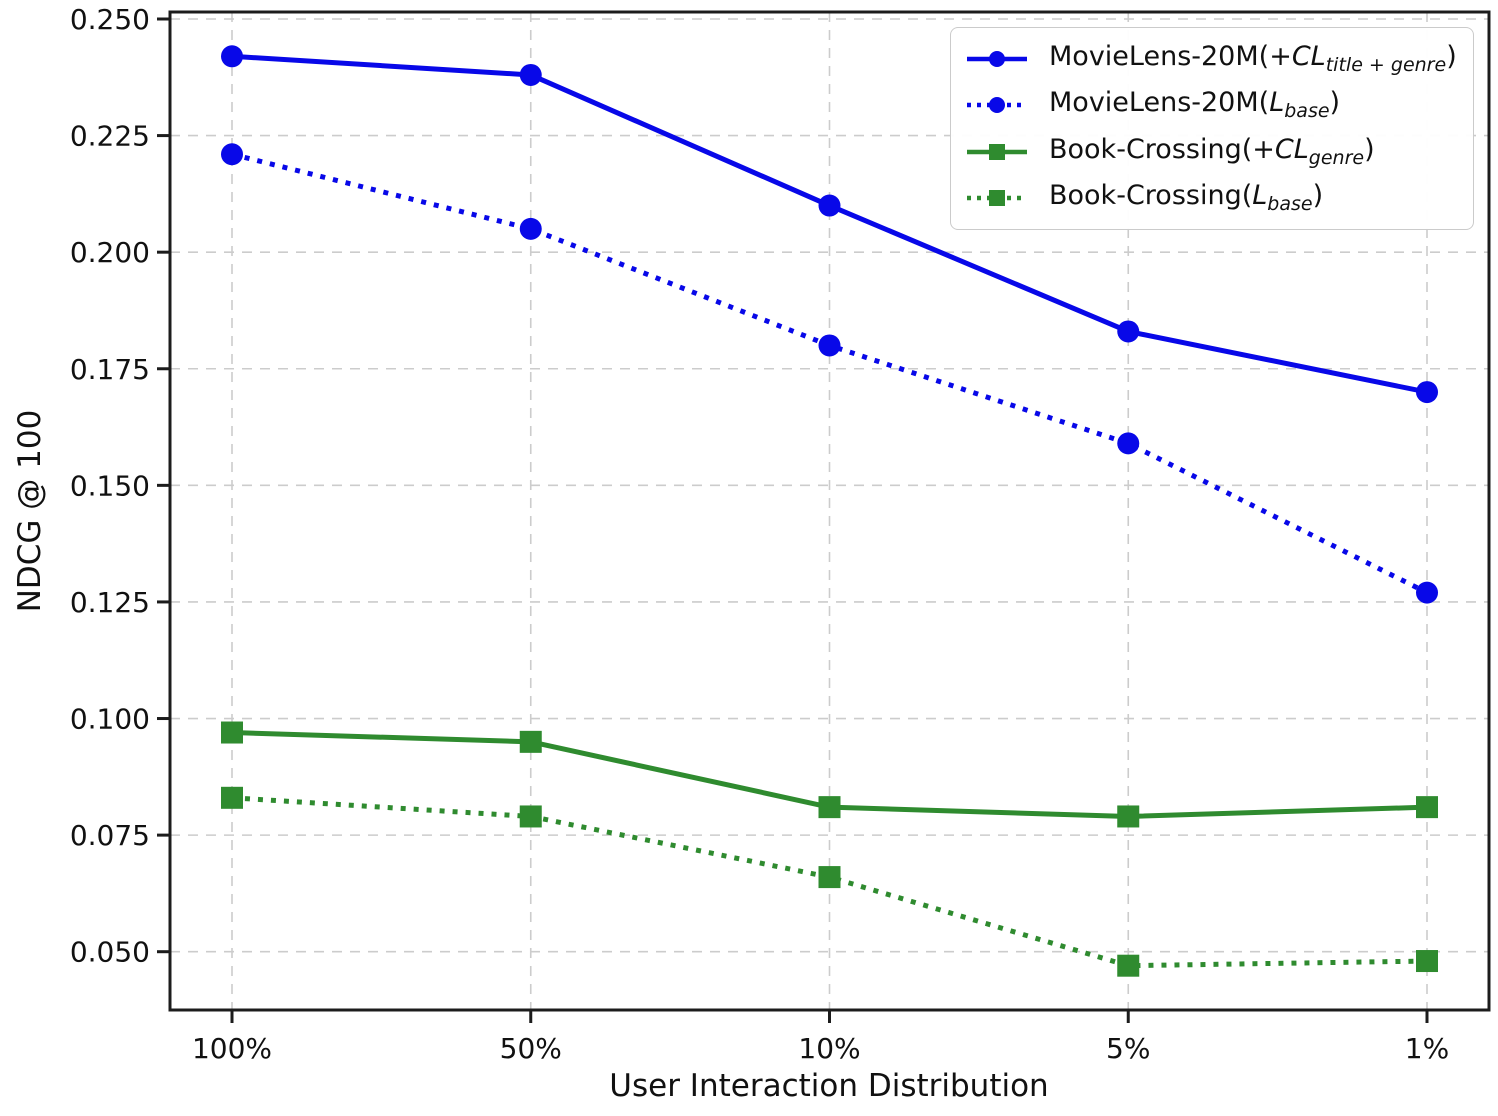 This screenshot has width=1498, height=1116. What do you see at coordinates (829, 1048) in the screenshot?
I see `x-tick-label: 10%` at bounding box center [829, 1048].